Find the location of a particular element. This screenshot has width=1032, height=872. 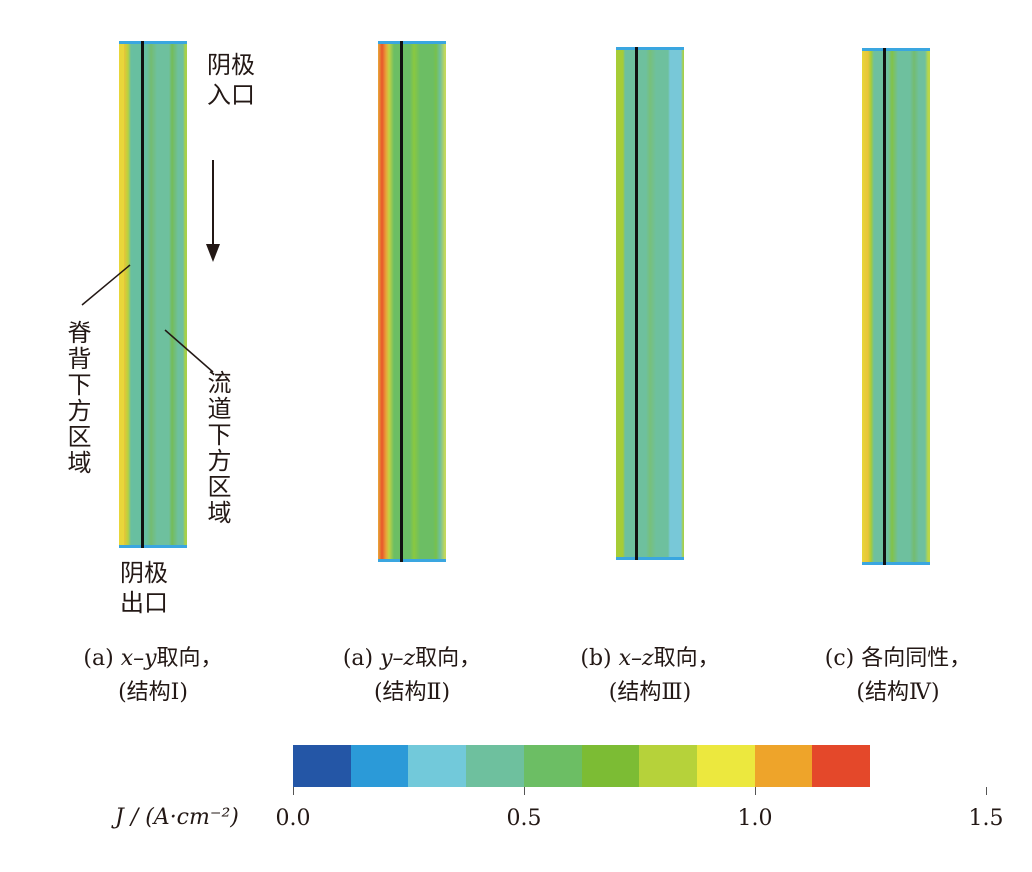

tick-label: 0.5 is located at coordinates (524, 818).